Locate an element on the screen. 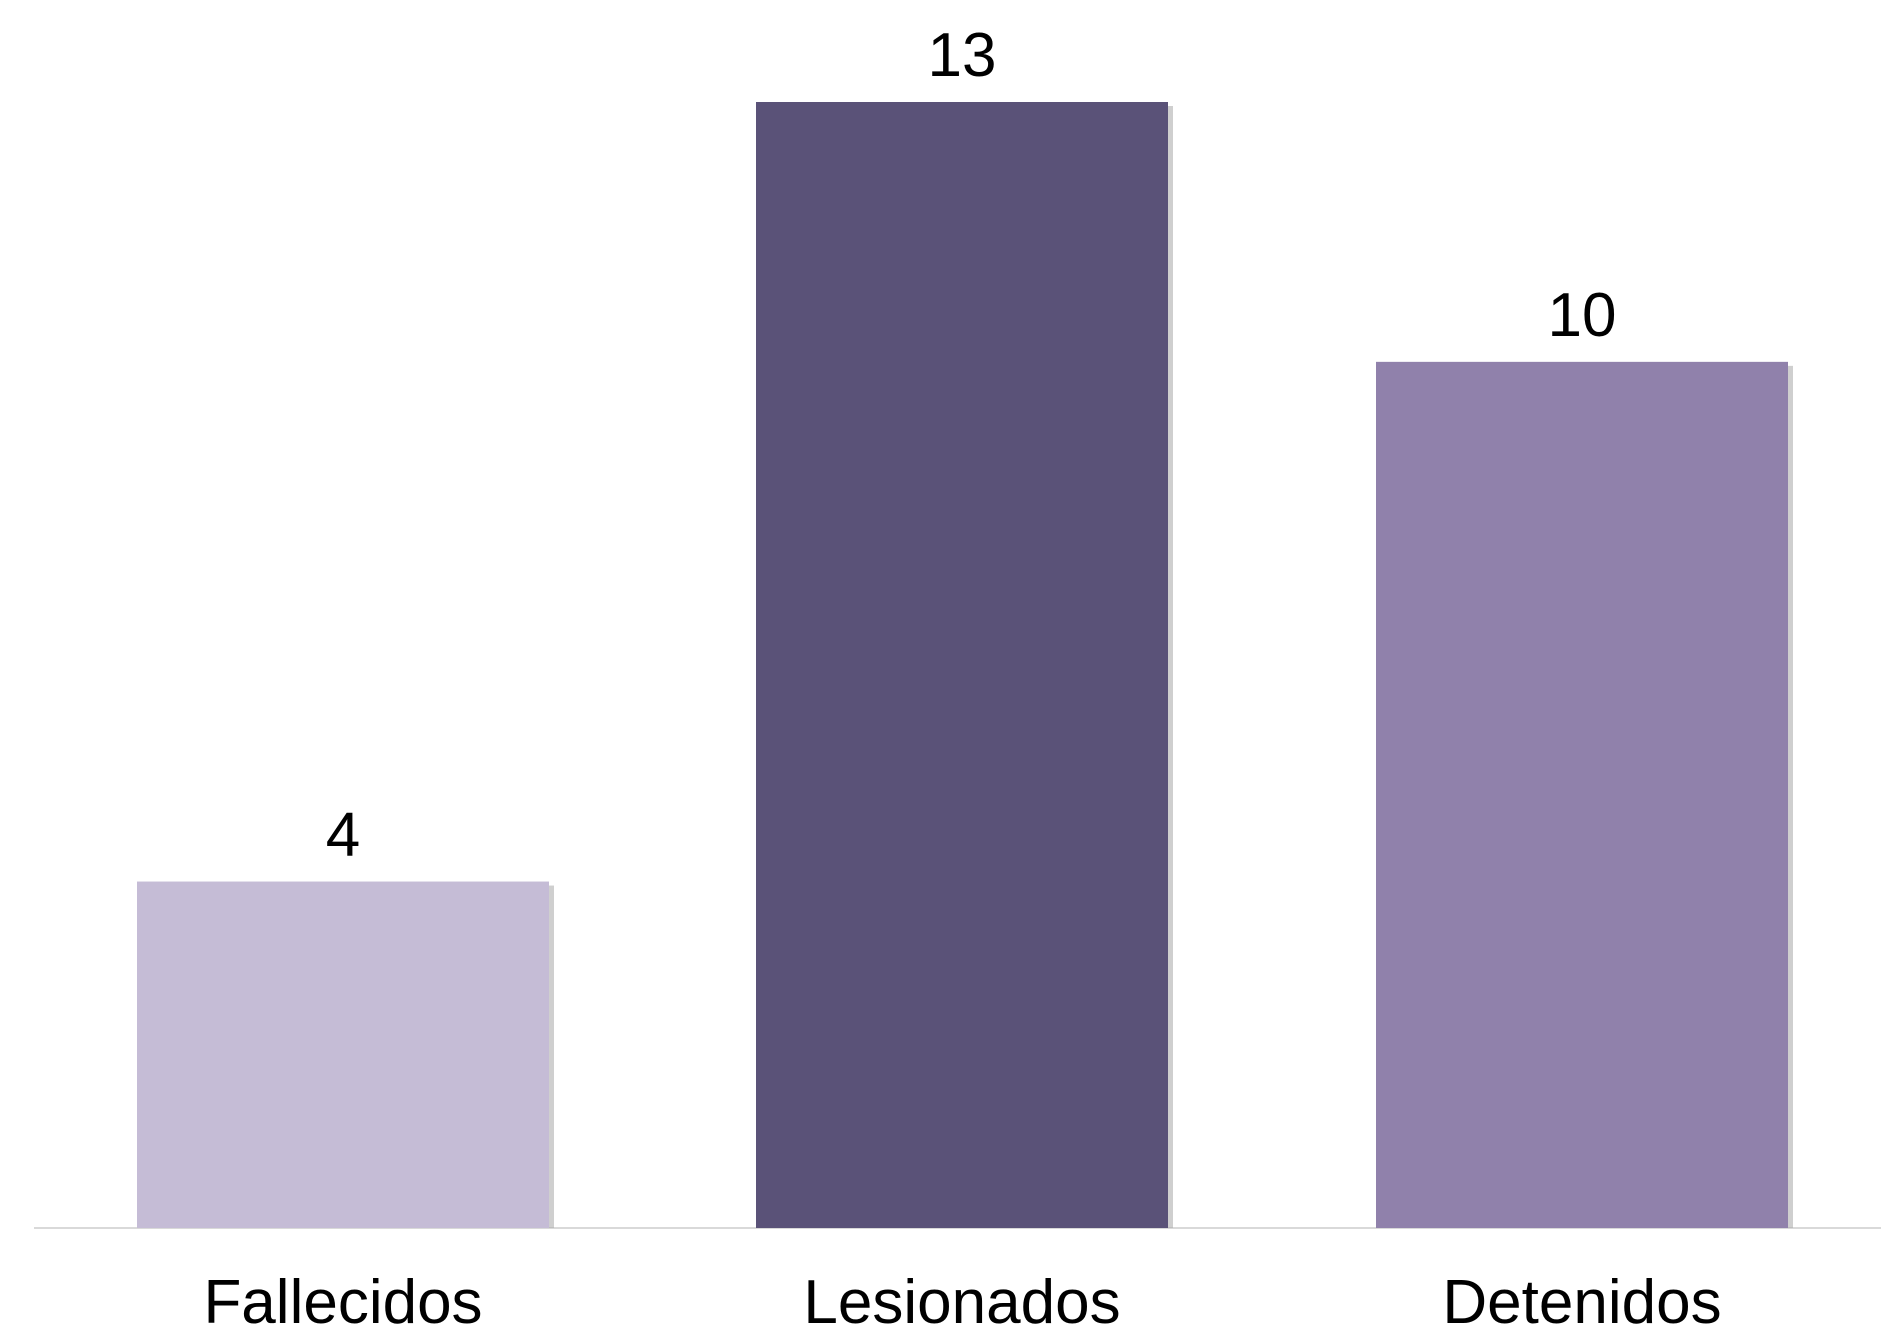  category-label-fallecidos: Fallecidos is located at coordinates (342, 1298).